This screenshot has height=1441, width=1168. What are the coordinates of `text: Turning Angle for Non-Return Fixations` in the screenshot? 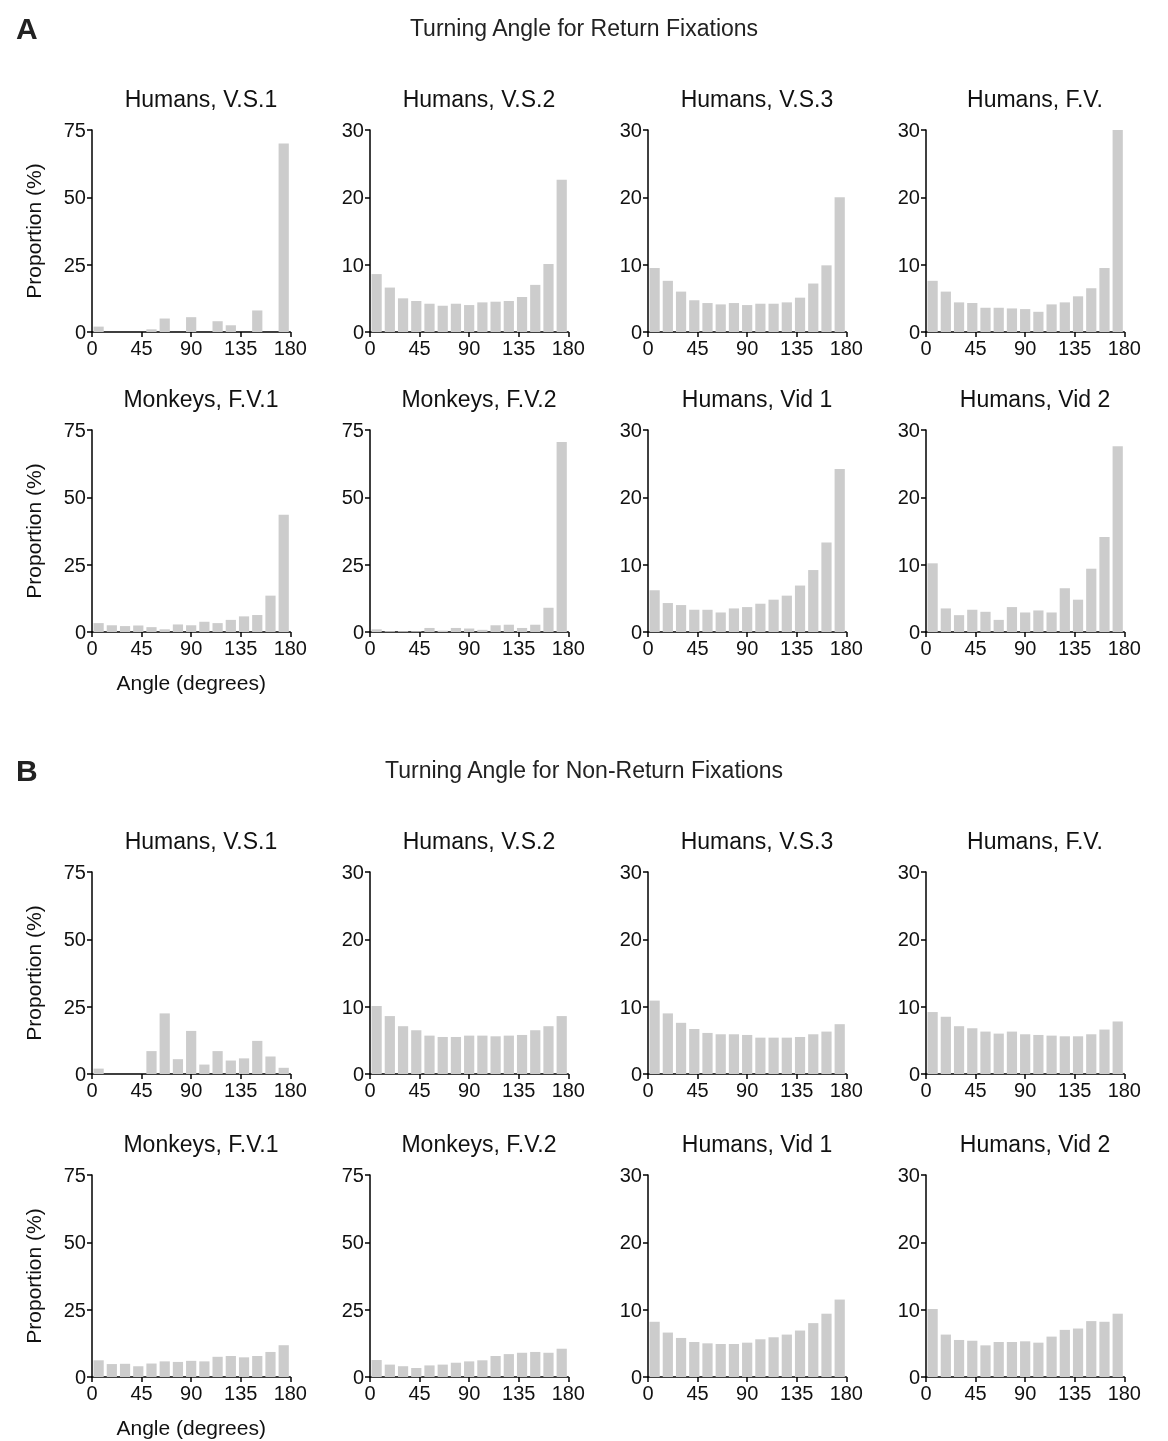 It's located at (583, 770).